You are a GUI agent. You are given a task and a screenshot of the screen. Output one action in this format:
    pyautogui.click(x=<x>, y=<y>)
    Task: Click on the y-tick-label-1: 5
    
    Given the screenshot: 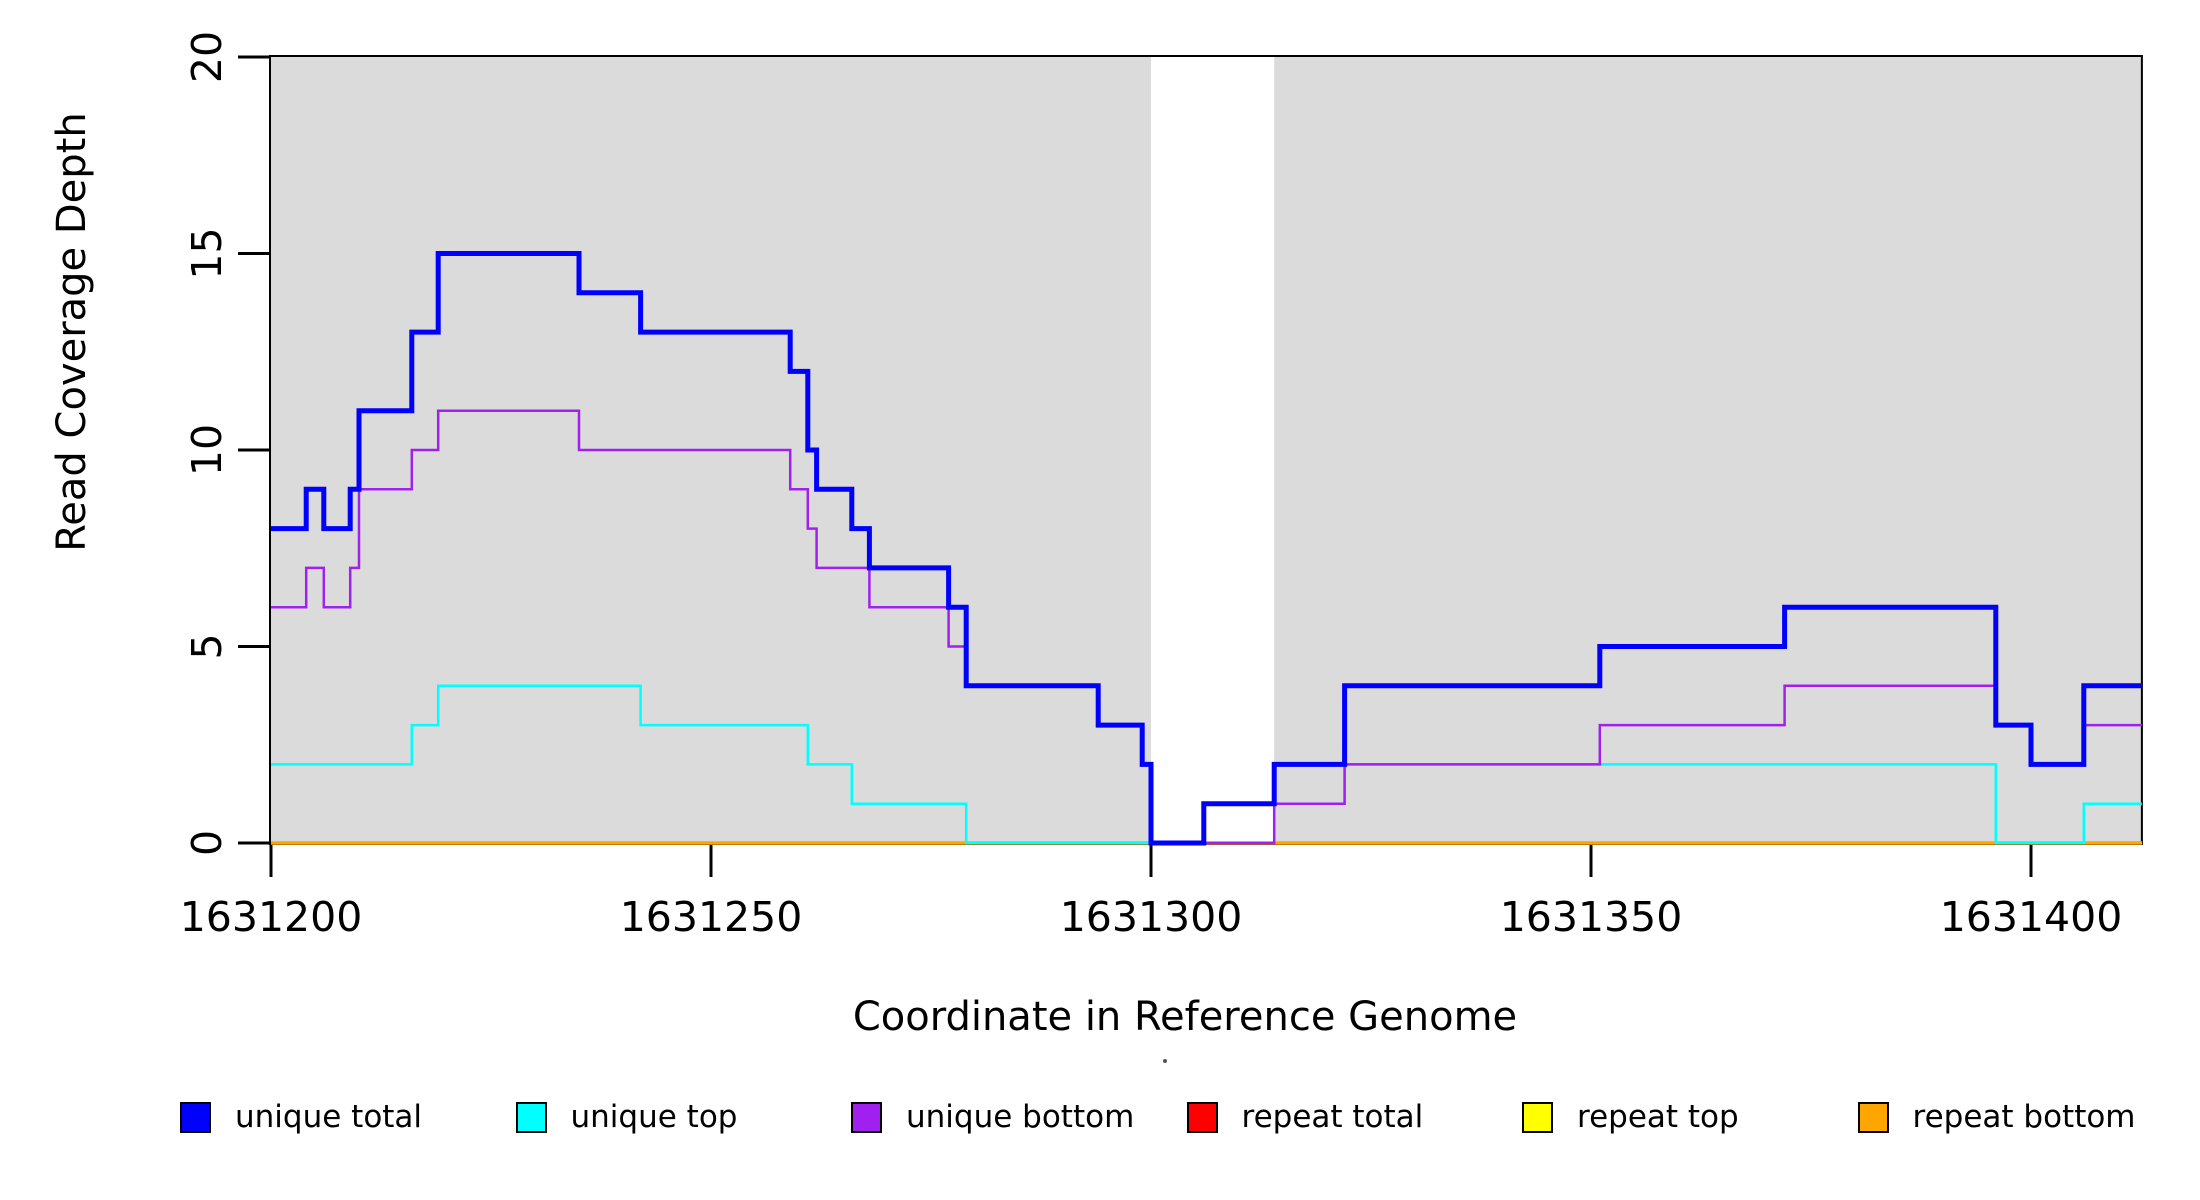 What is the action you would take?
    pyautogui.click(x=207, y=646)
    